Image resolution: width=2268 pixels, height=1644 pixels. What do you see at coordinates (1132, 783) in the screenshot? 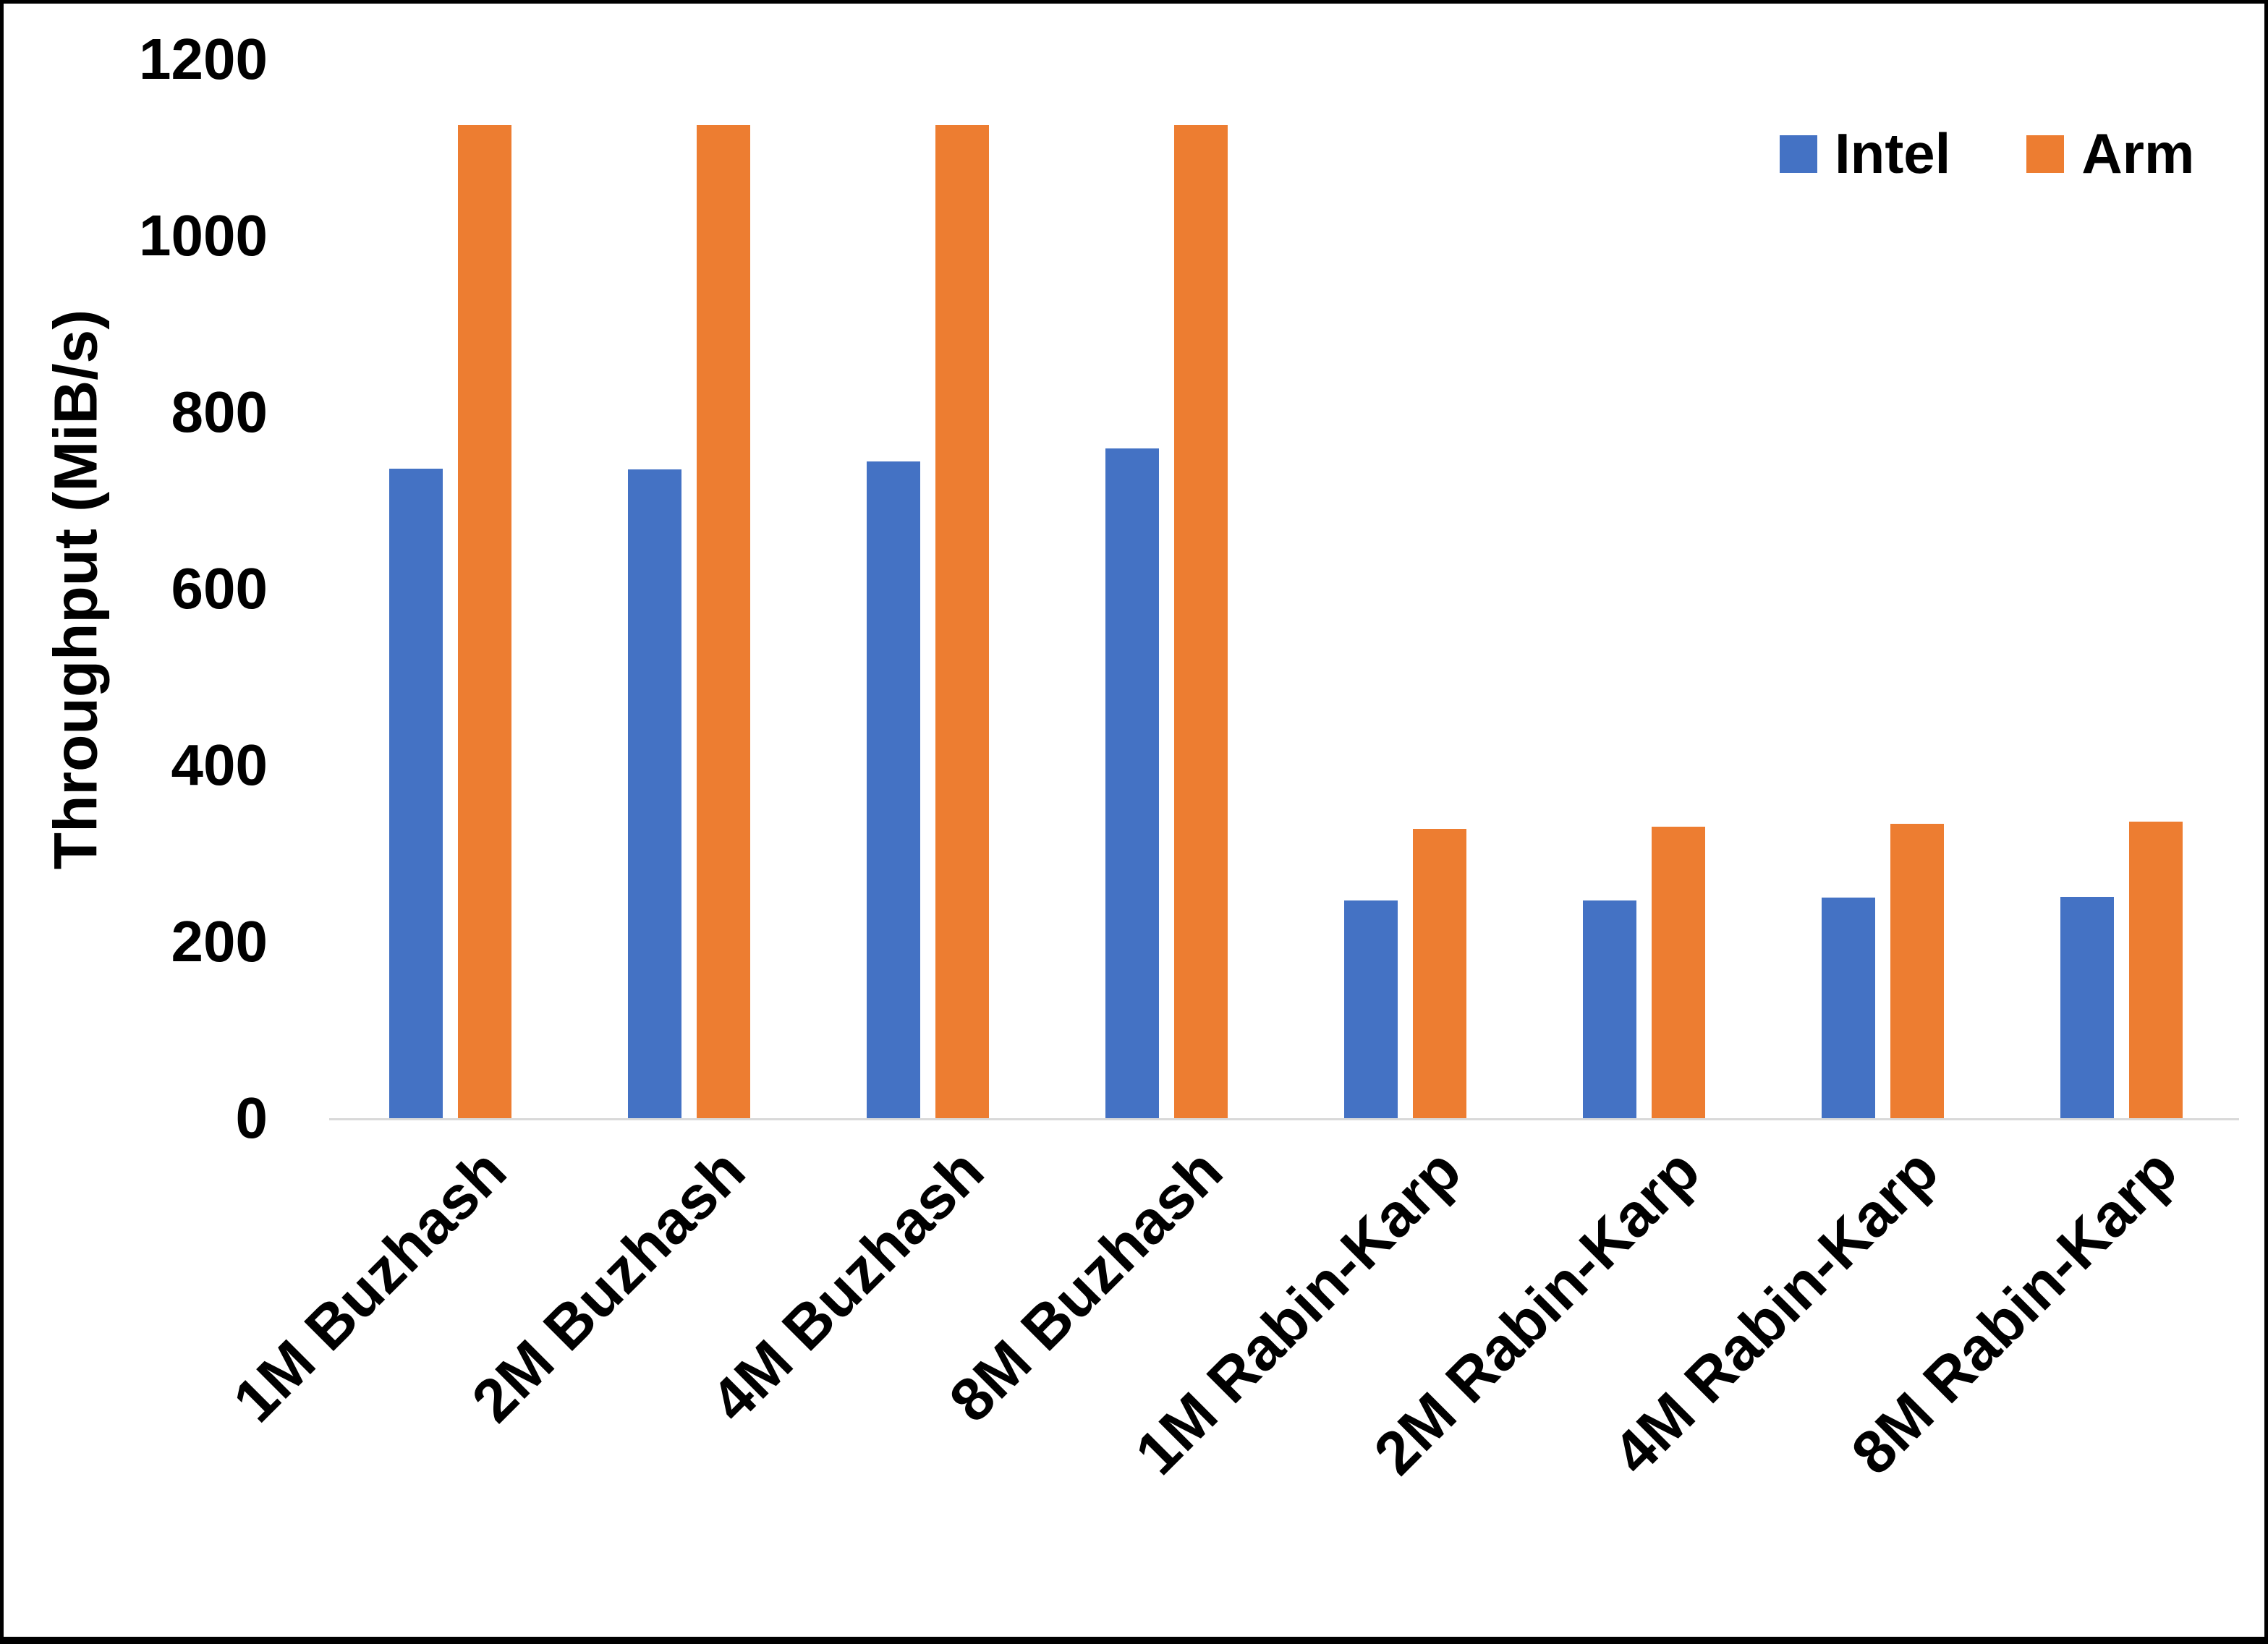
I see `bar-intel-8m-buzhash` at bounding box center [1132, 783].